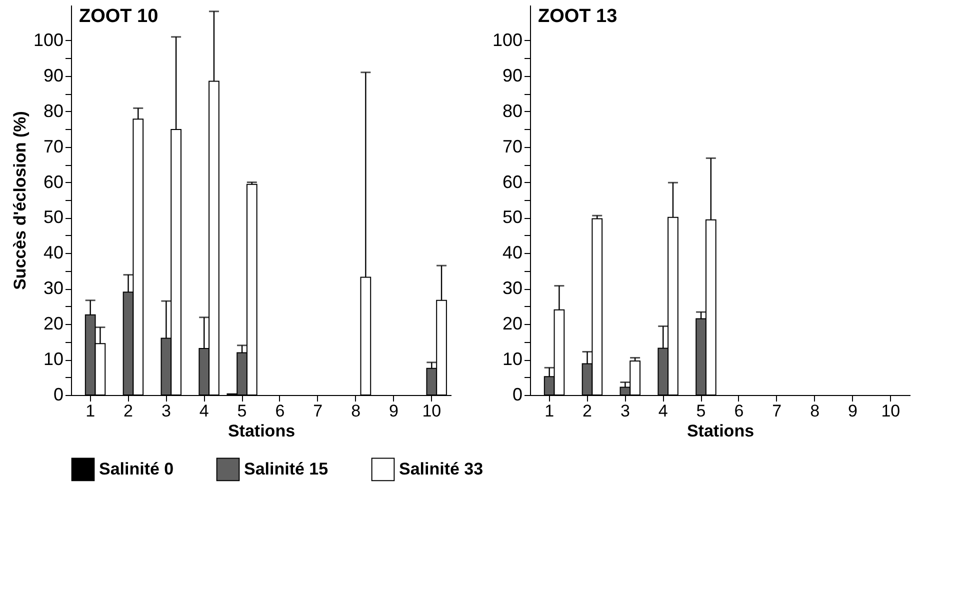 This screenshot has width=978, height=603. Describe the element at coordinates (118, 16) in the screenshot. I see `chart-title: ZOOT 10` at that location.